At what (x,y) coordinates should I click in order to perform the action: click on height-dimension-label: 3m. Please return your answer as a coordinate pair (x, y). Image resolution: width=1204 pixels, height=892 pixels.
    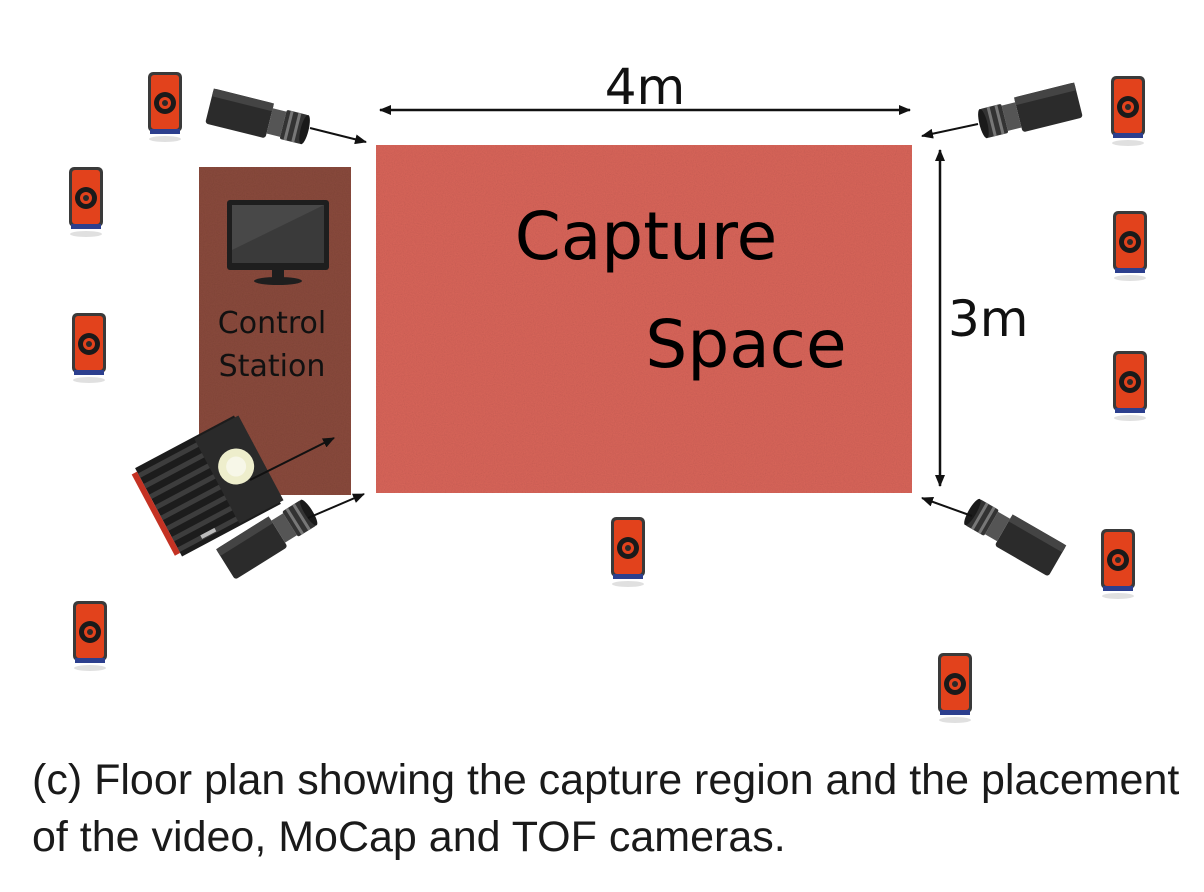
    Looking at the image, I should click on (988, 319).